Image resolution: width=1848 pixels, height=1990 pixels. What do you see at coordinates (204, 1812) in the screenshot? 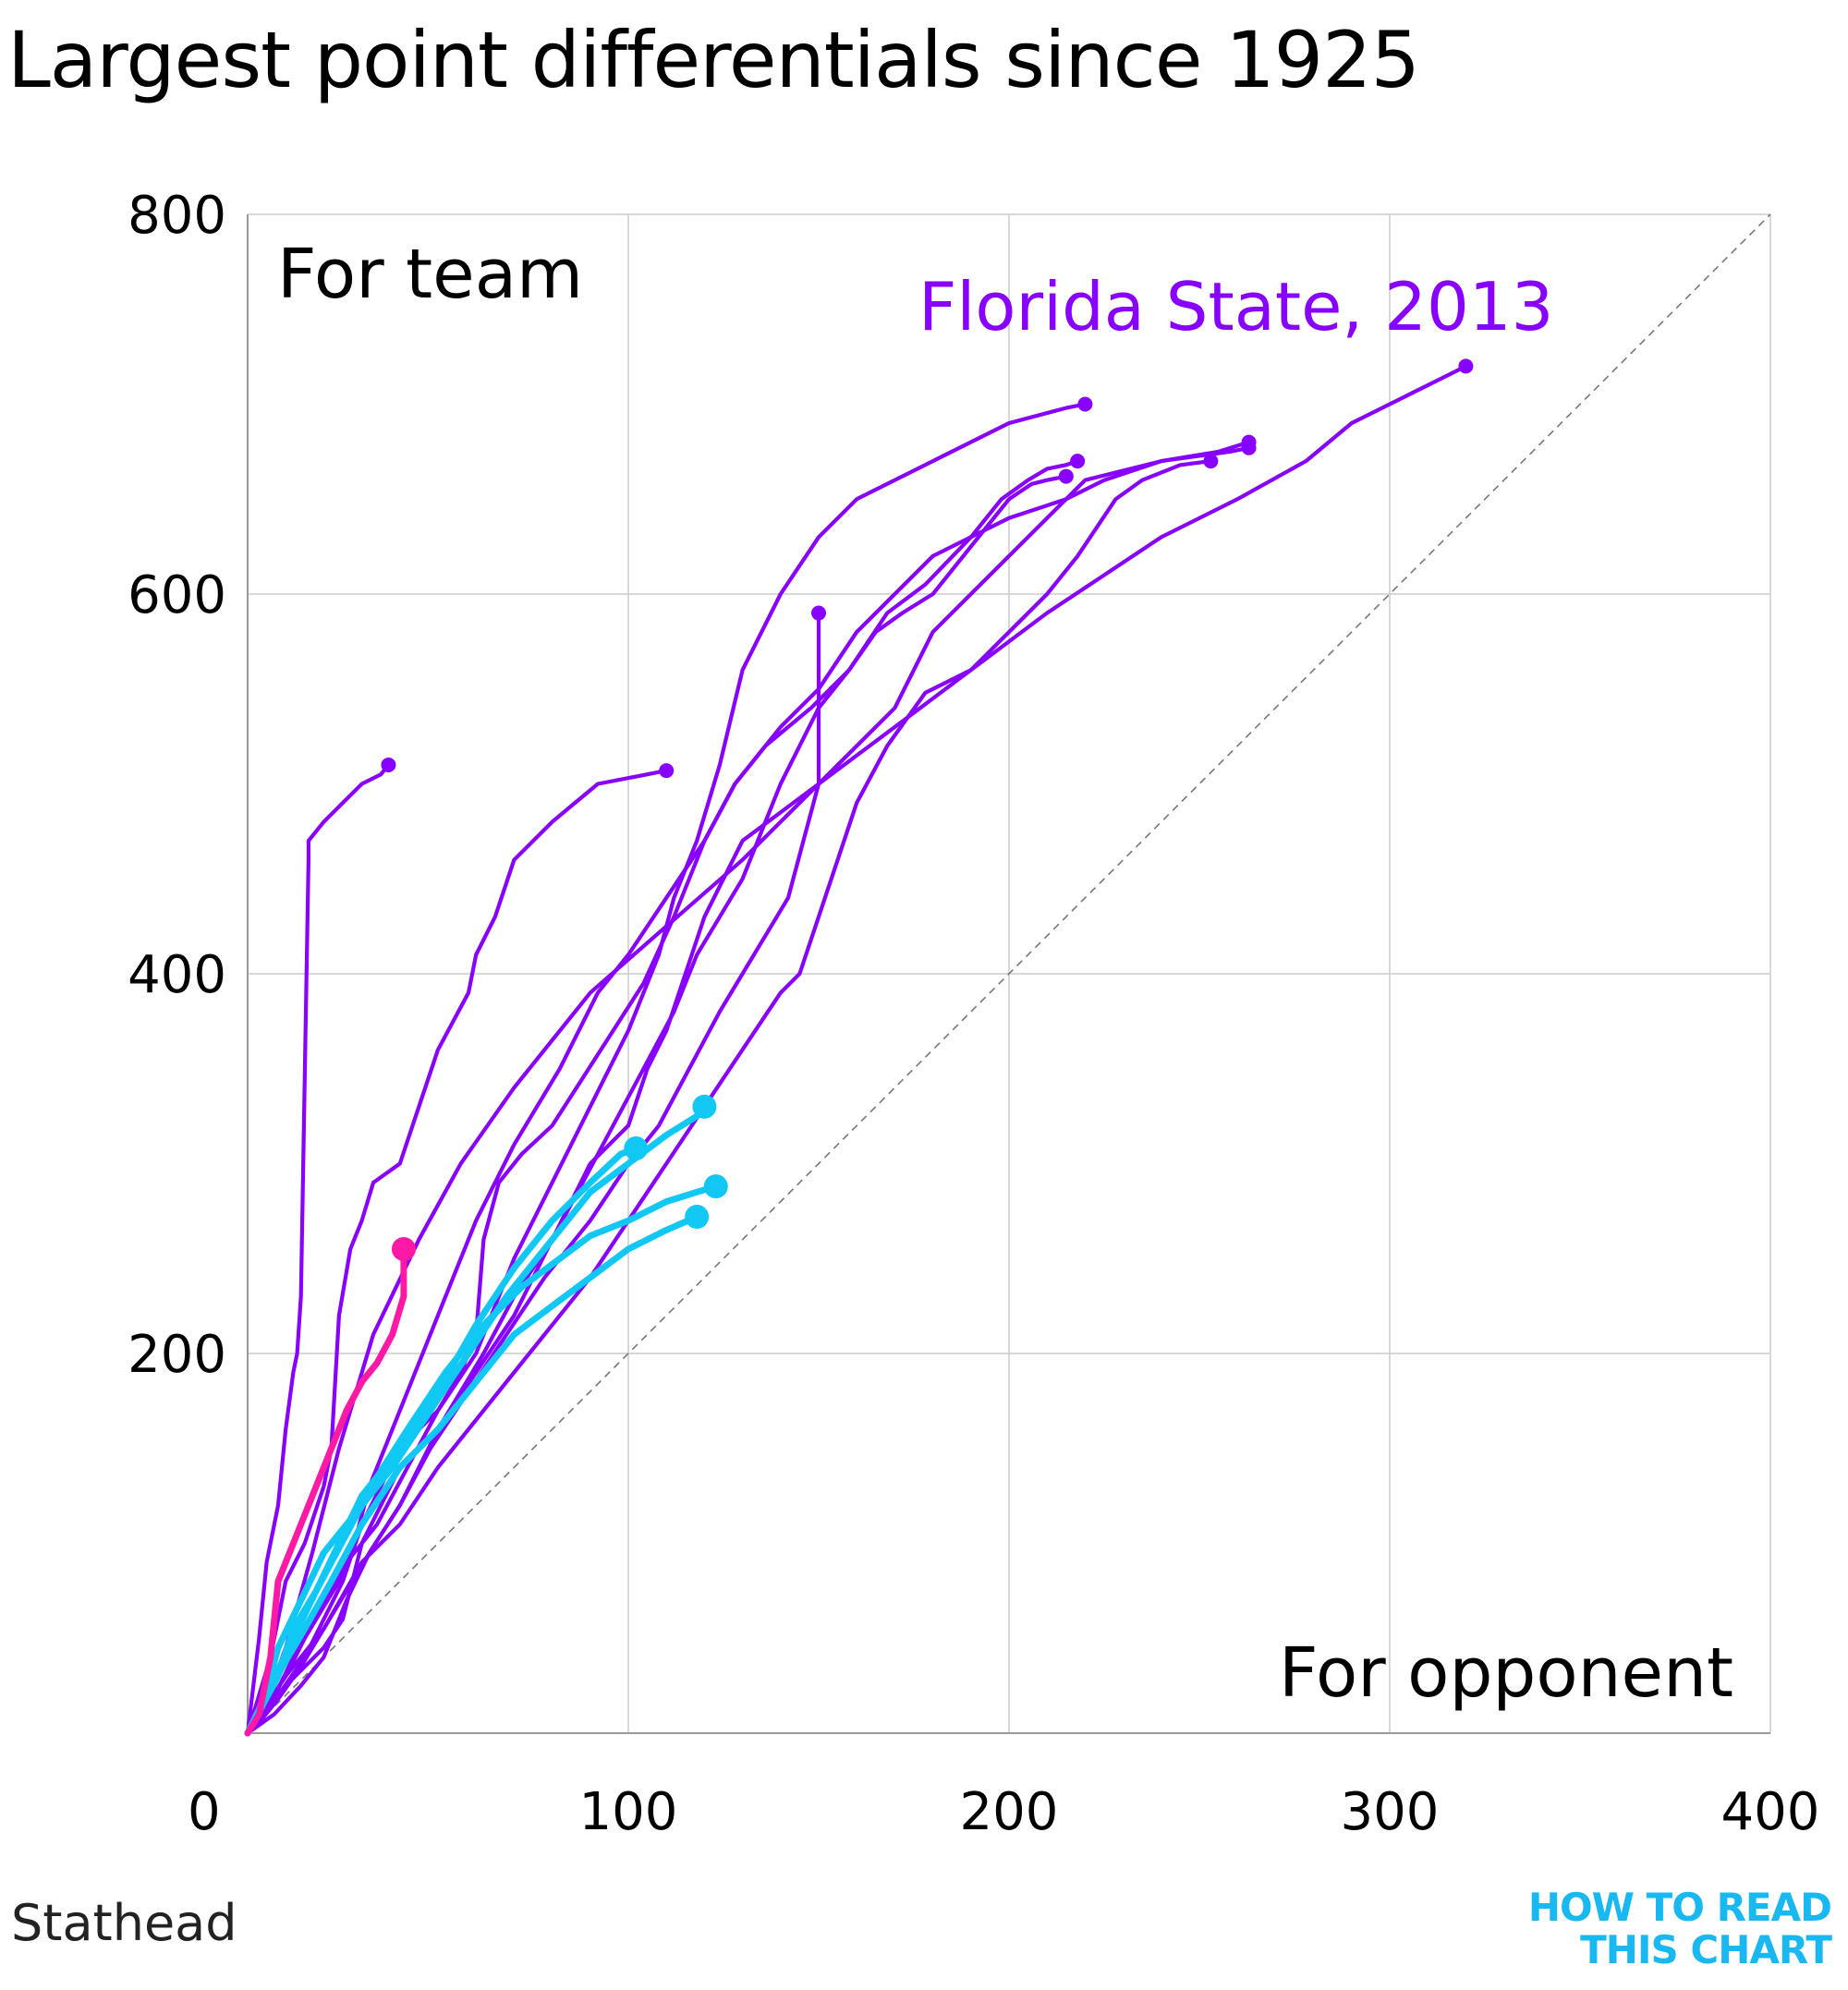
I see `x-tick-label-0: 0` at bounding box center [204, 1812].